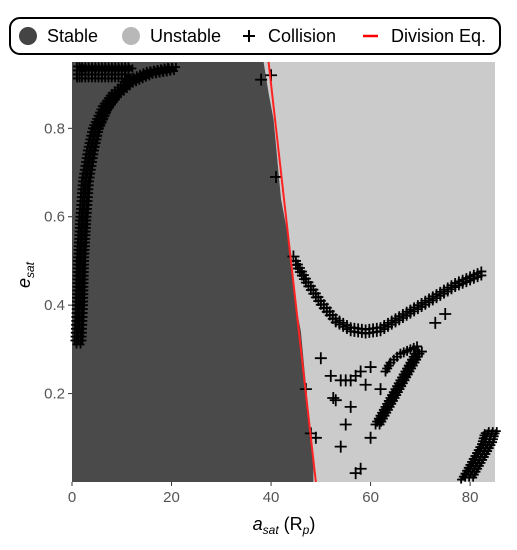 Image resolution: width=517 pixels, height=550 pixels. I want to click on legend: Stable Unstable Collision Division Eq., so click(255, 36).